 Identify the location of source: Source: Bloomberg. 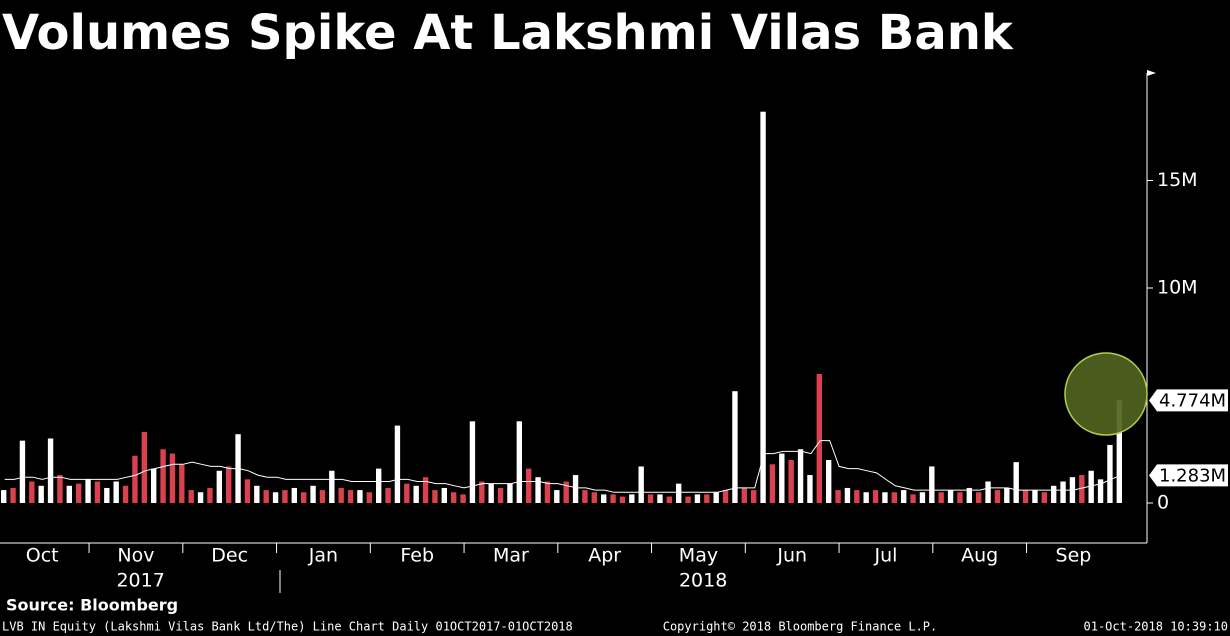
(92, 605).